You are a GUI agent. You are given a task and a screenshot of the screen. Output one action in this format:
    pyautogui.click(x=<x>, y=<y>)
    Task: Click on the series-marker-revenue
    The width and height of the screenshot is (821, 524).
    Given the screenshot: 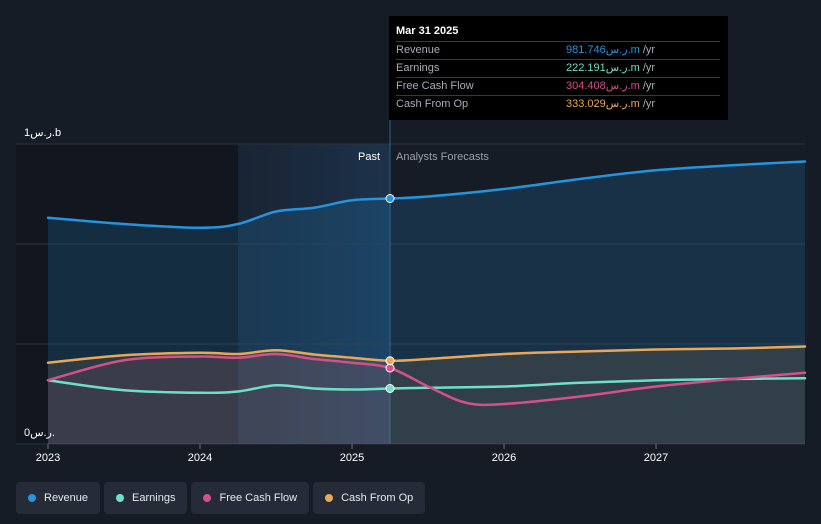 What is the action you would take?
    pyautogui.click(x=390, y=198)
    